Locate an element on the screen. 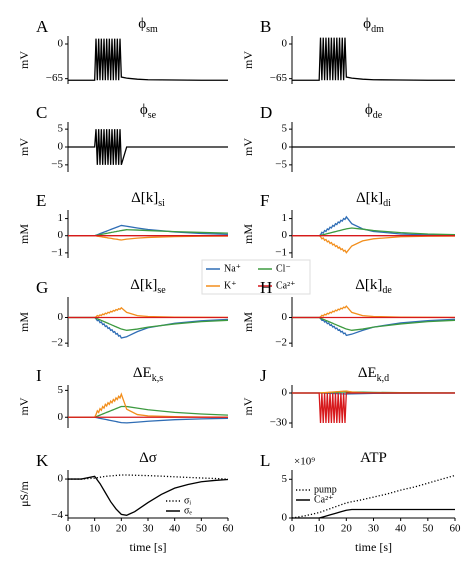  y-tick-label: −30 is located at coordinates (279, 423).